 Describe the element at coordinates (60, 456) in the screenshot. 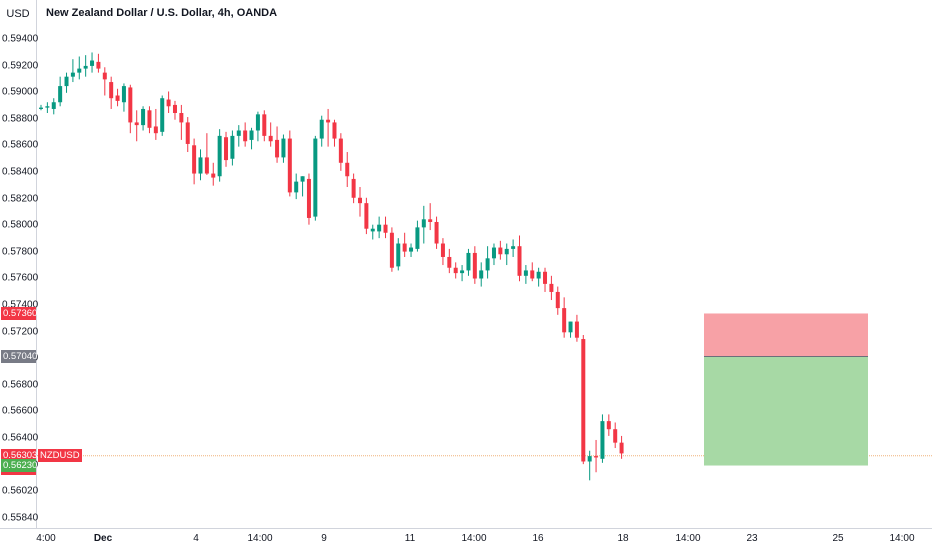

I see `symbol-badge: NZDUSD` at that location.